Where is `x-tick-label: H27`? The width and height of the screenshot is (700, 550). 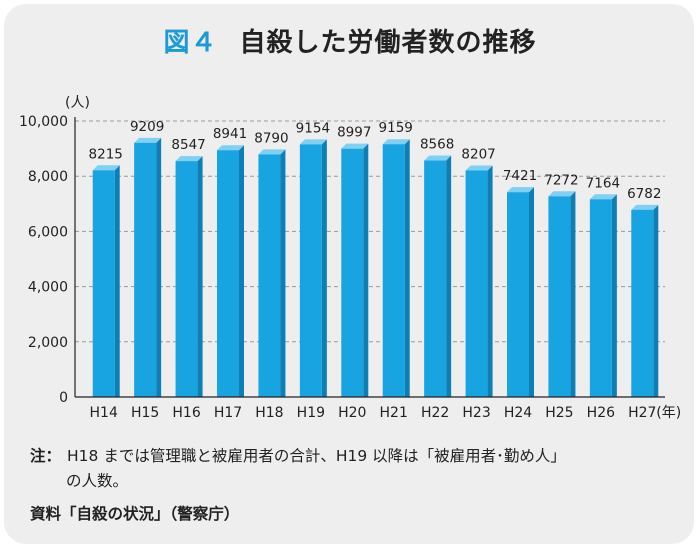
x-tick-label: H27 is located at coordinates (642, 413).